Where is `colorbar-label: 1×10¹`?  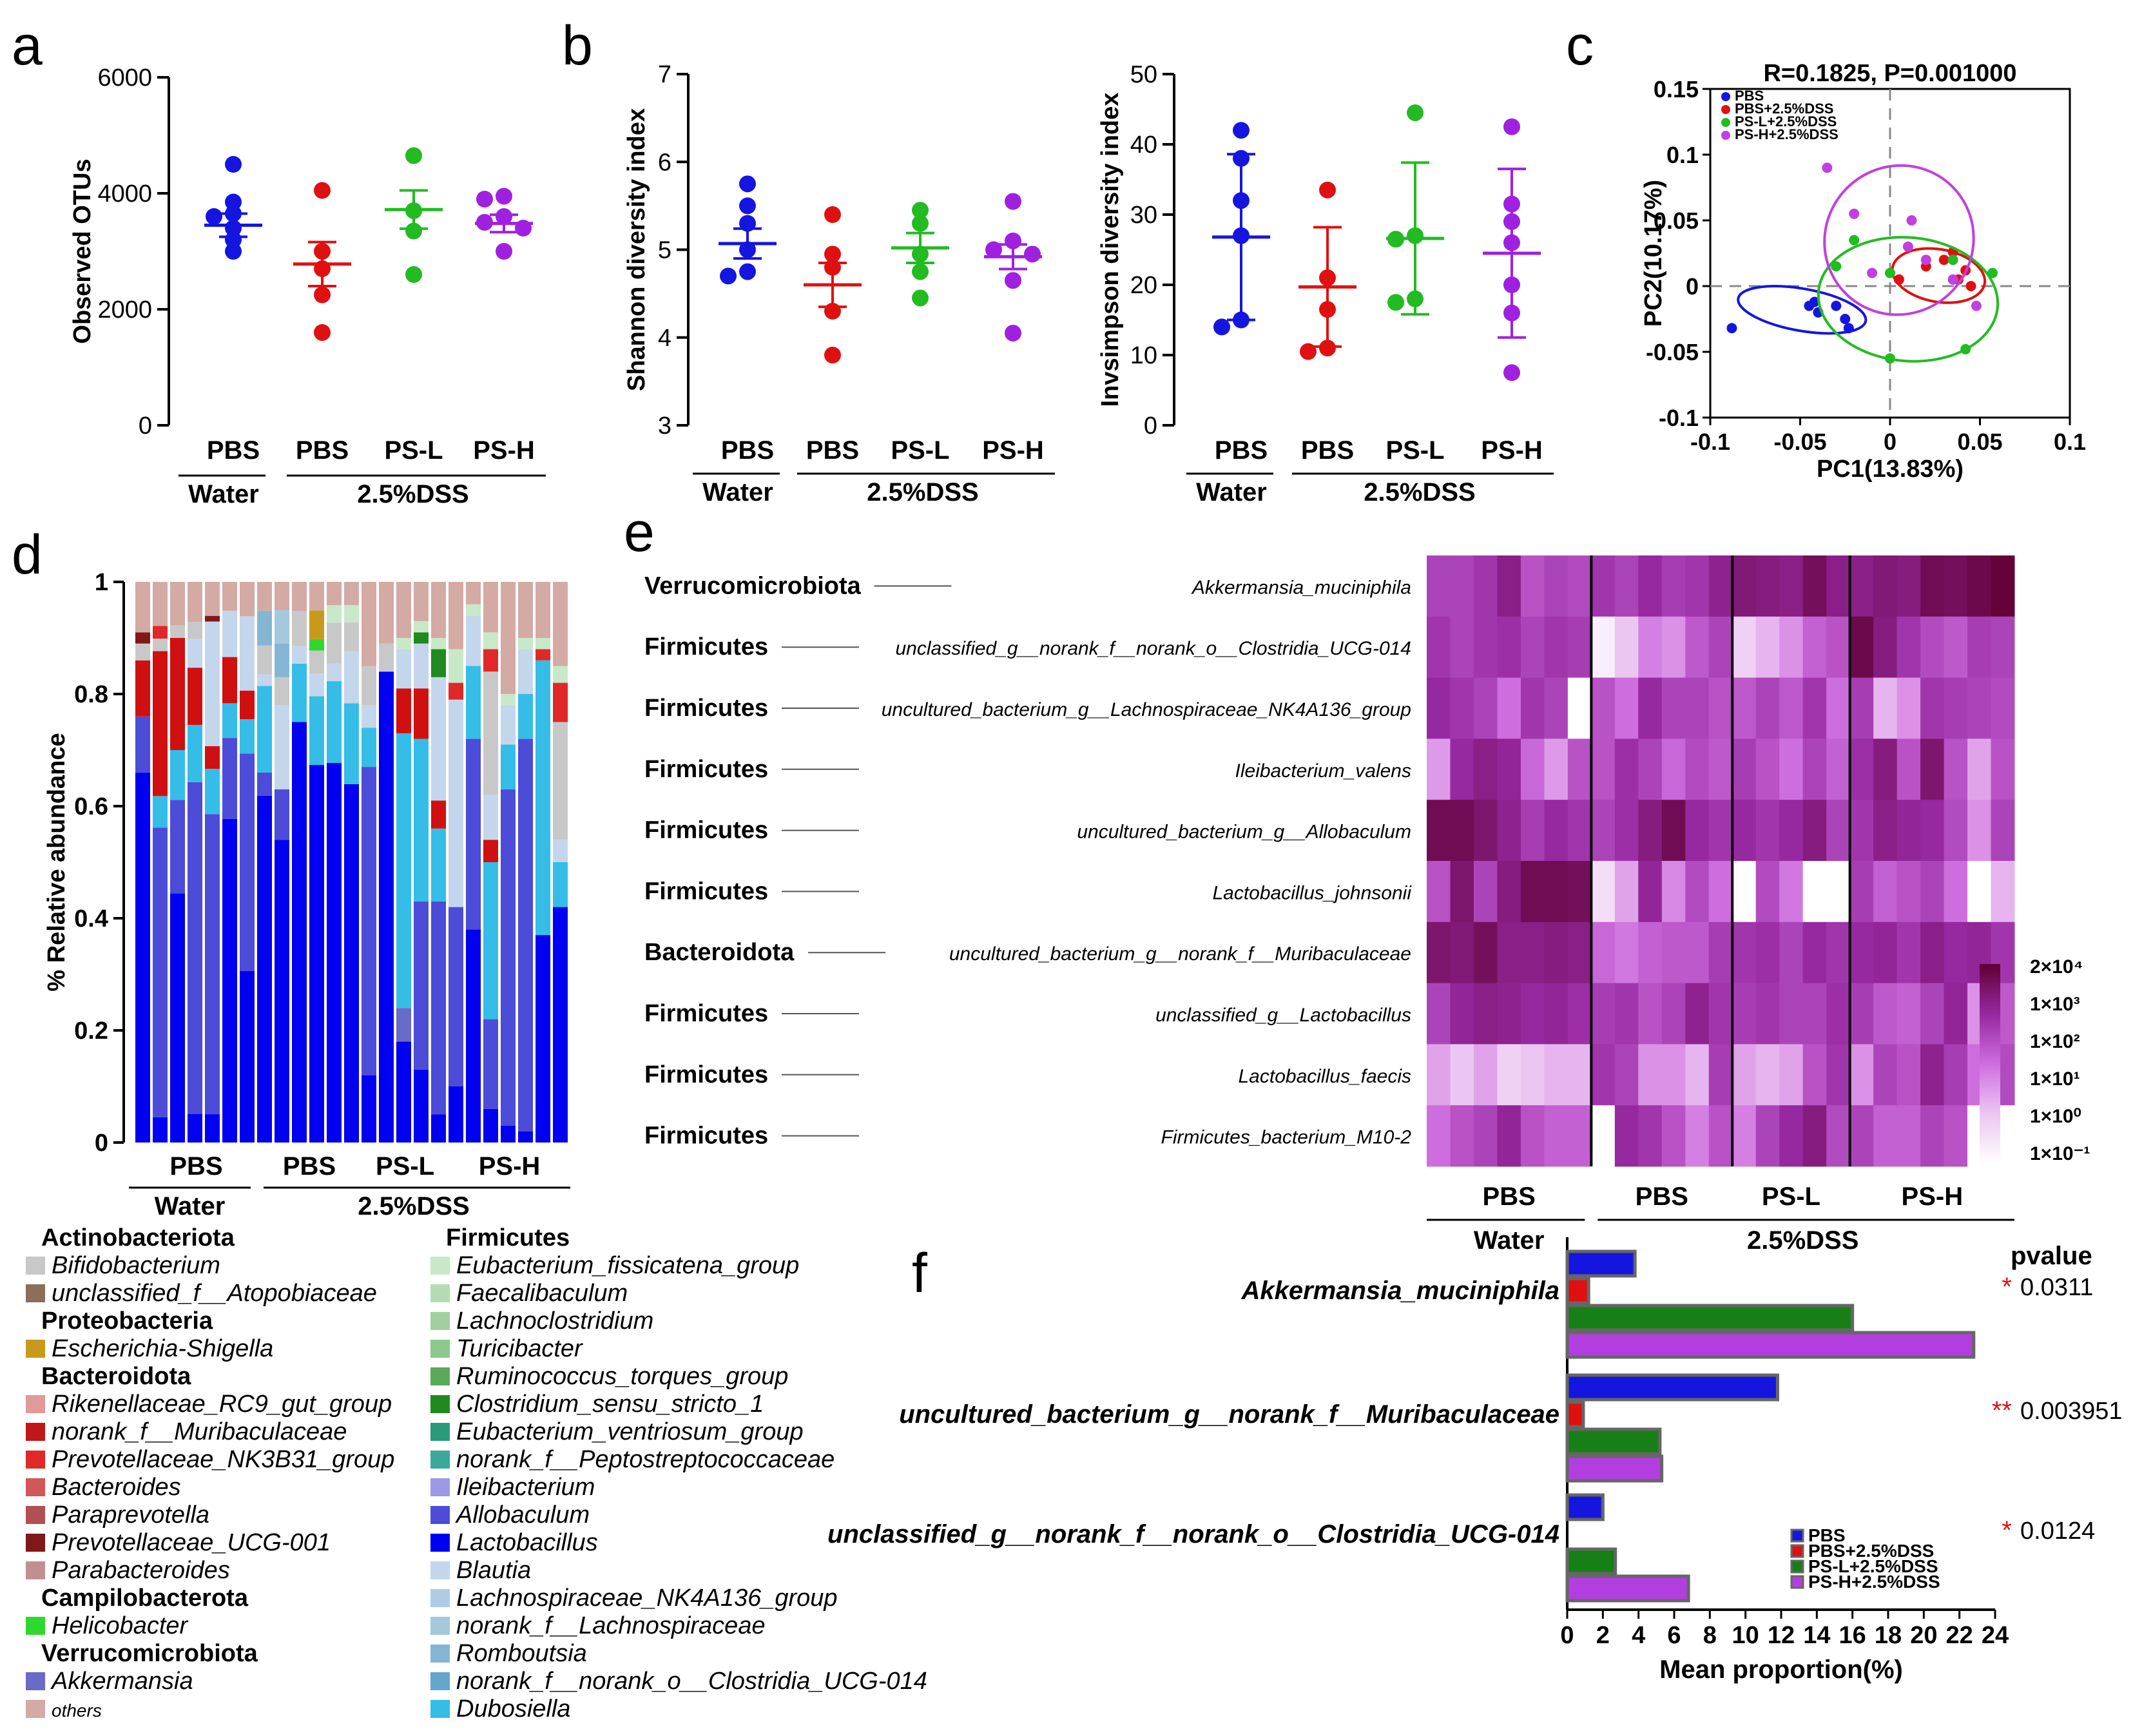 colorbar-label: 1×10¹ is located at coordinates (2055, 1079).